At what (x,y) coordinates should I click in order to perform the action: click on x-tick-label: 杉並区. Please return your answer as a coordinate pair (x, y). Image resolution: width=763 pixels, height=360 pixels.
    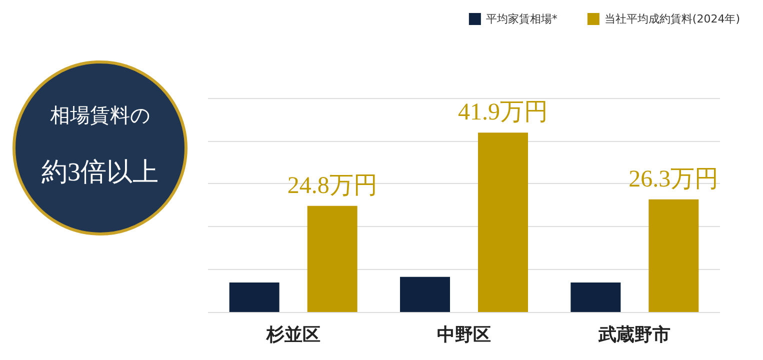
    Looking at the image, I should click on (292, 335).